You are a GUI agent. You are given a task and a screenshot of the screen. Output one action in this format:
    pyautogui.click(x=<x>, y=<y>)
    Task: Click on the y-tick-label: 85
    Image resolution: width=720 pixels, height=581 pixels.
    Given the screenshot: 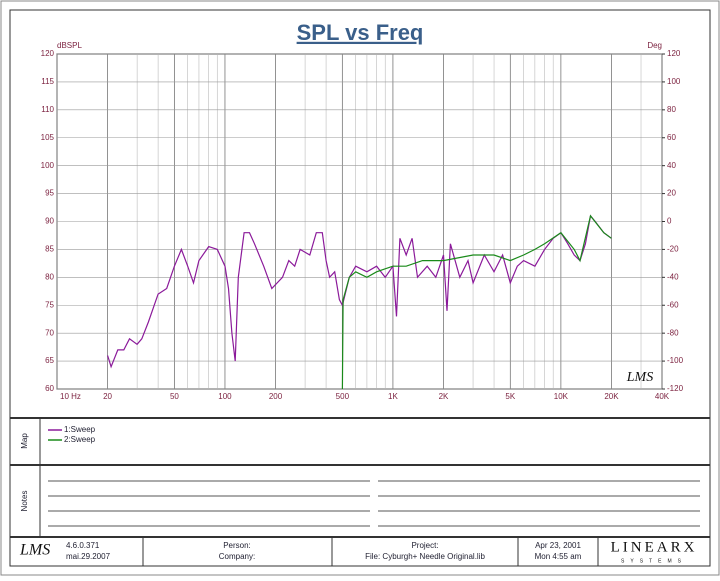 What is the action you would take?
    pyautogui.click(x=49, y=249)
    